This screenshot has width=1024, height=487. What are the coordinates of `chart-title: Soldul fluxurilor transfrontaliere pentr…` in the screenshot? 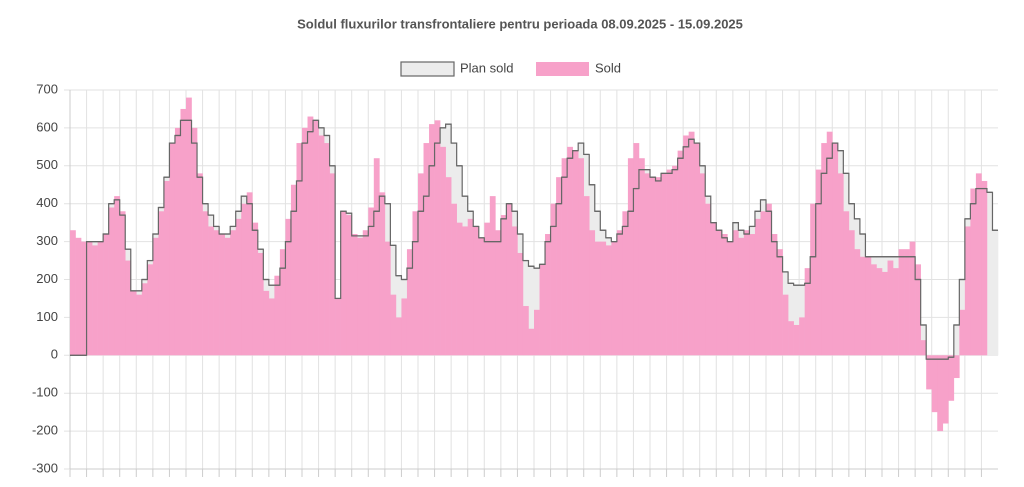 It's located at (520, 23).